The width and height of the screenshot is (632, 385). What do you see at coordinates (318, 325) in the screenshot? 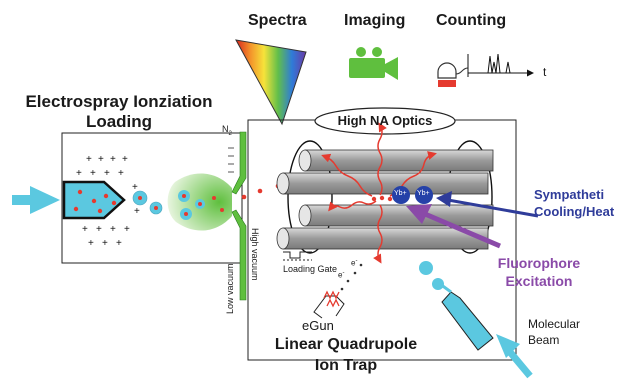
I see `egun-label: eGun` at bounding box center [318, 325].